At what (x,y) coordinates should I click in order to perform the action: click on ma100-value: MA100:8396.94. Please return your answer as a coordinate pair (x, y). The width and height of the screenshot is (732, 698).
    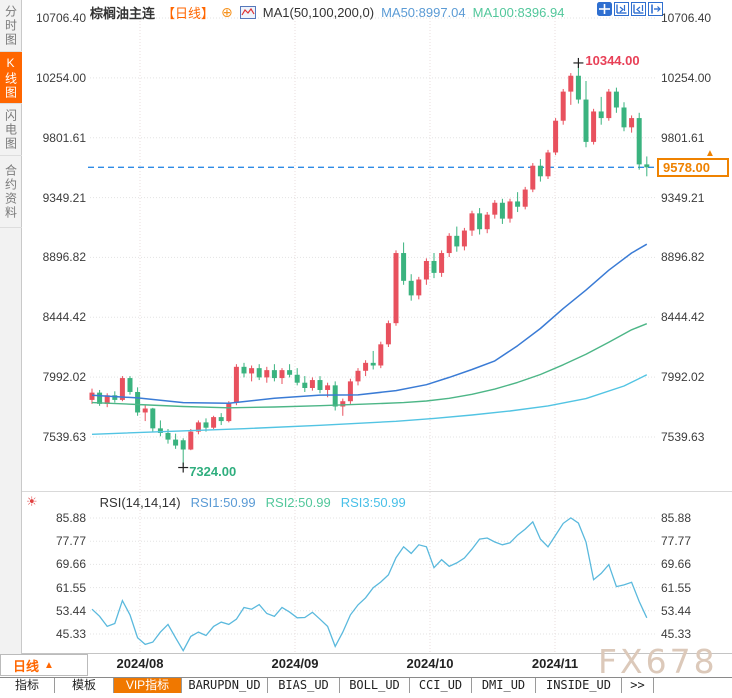
    Looking at the image, I should click on (518, 12).